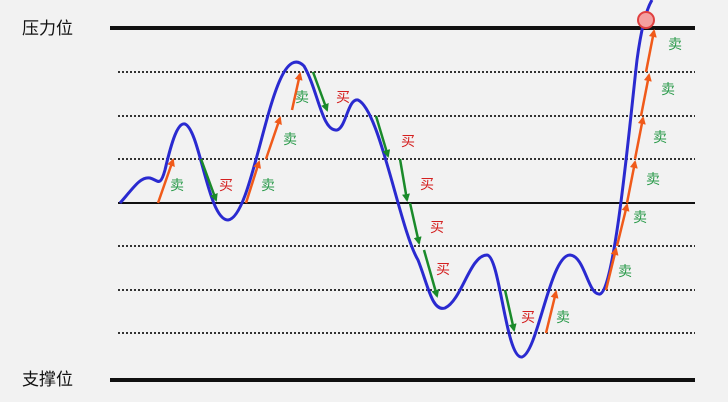 The image size is (728, 402). Describe the element at coordinates (47, 380) in the screenshot. I see `support-label: 支撑位` at that location.